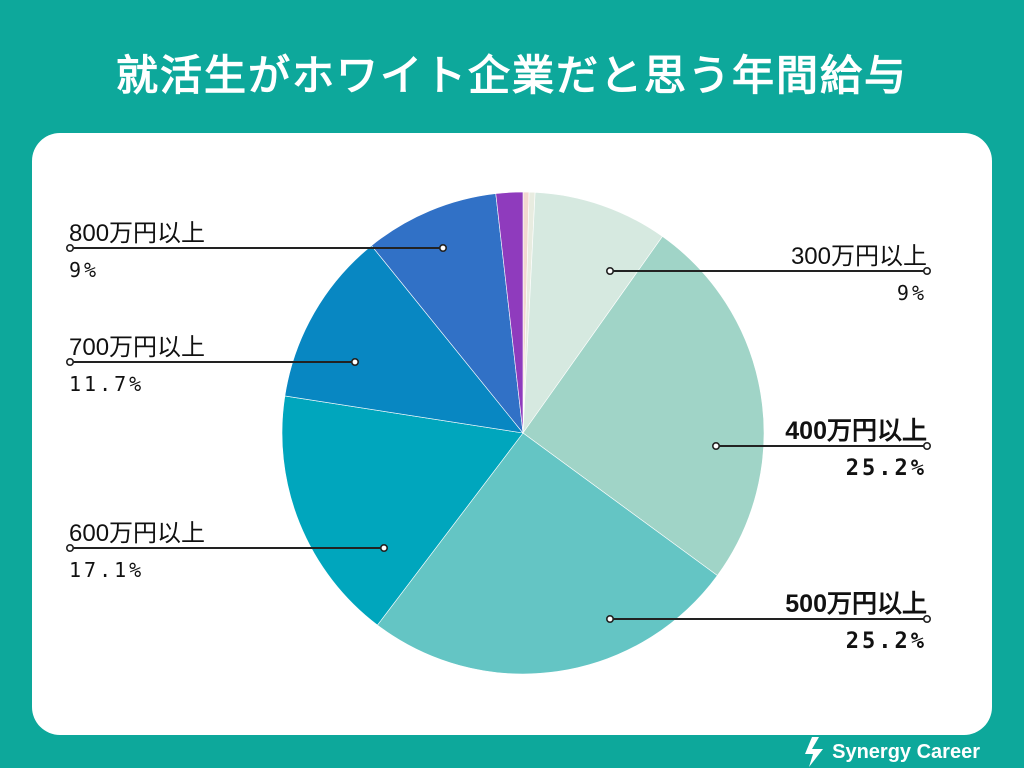  What do you see at coordinates (402, 510) in the screenshot?
I see `pie-slice-600万円以上` at bounding box center [402, 510].